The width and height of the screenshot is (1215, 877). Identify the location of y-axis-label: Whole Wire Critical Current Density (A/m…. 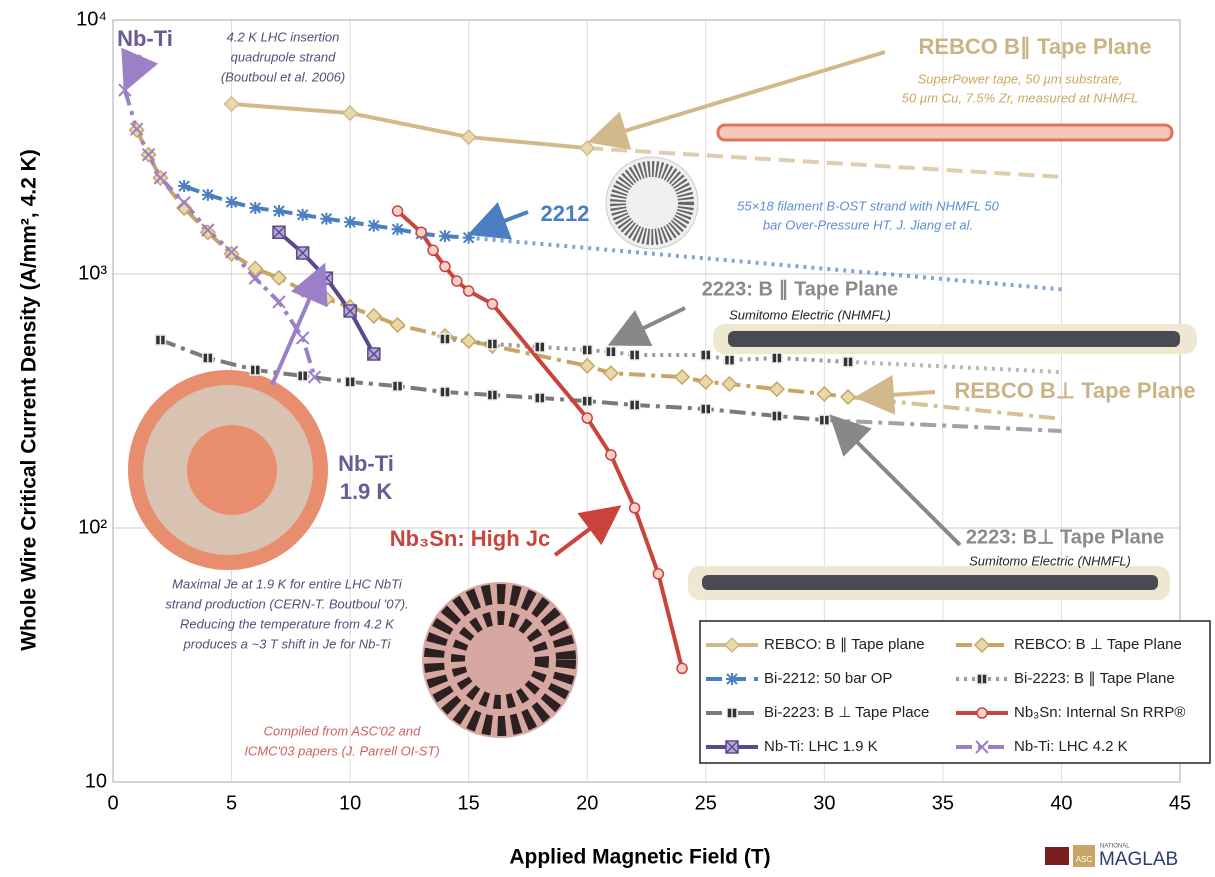
(29, 400).